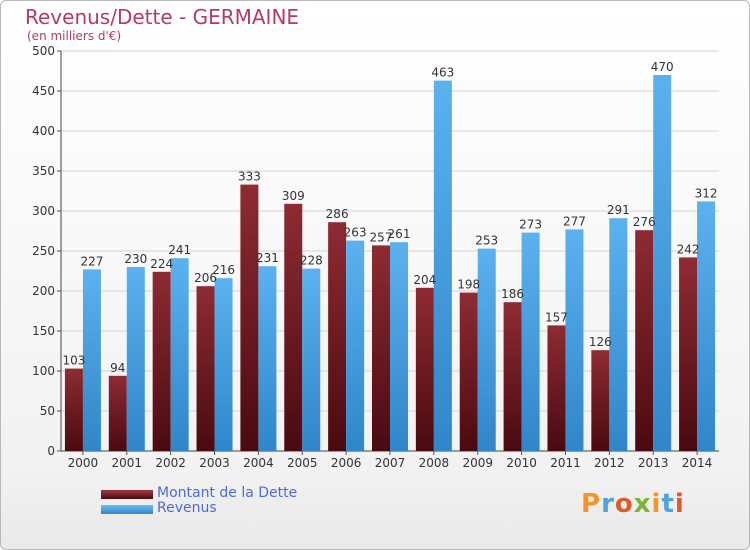 The width and height of the screenshot is (750, 550). What do you see at coordinates (127, 494) in the screenshot?
I see `legend-swatch-dette` at bounding box center [127, 494].